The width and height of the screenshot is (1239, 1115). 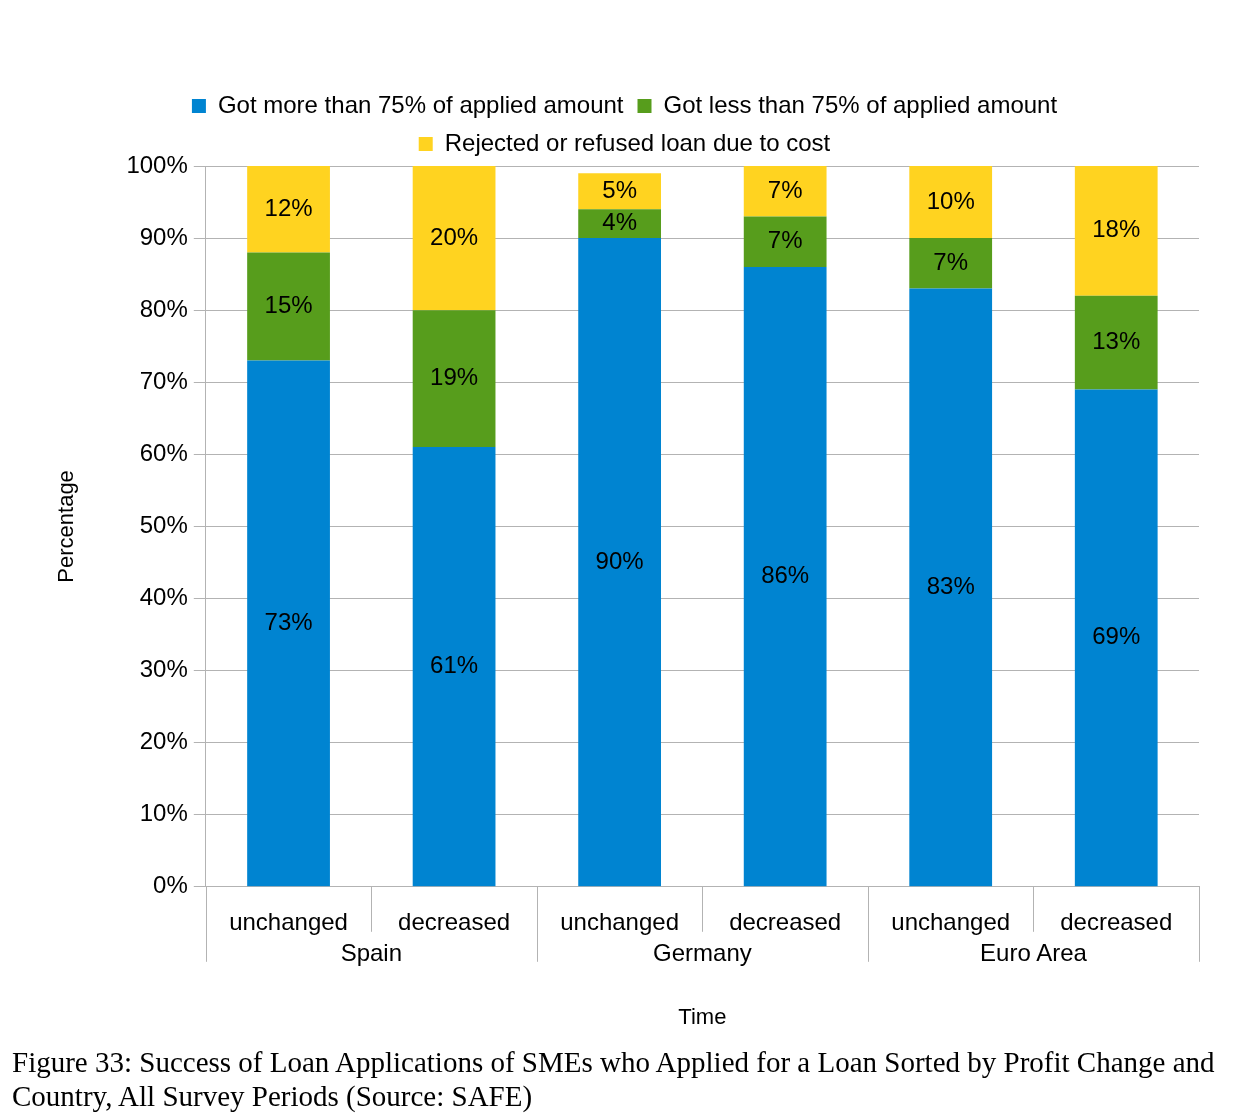 What do you see at coordinates (619, 222) in the screenshot?
I see `data-label: 4%` at bounding box center [619, 222].